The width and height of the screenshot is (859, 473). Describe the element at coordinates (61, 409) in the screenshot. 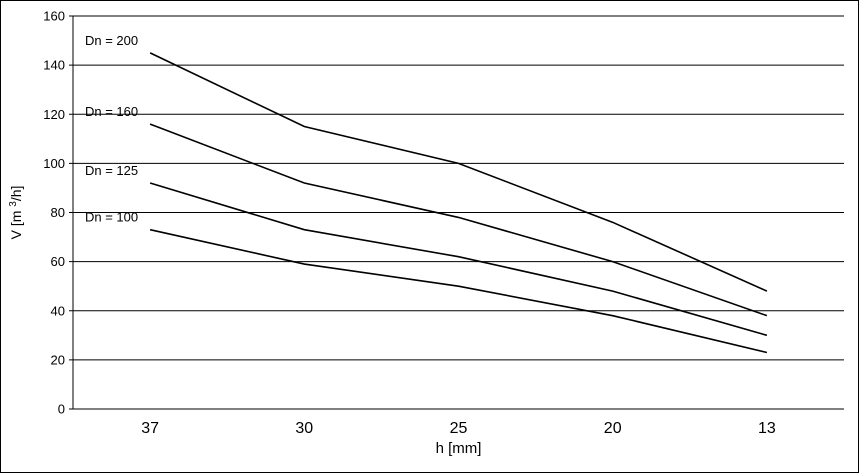

I see `y-tick-label: 0` at that location.